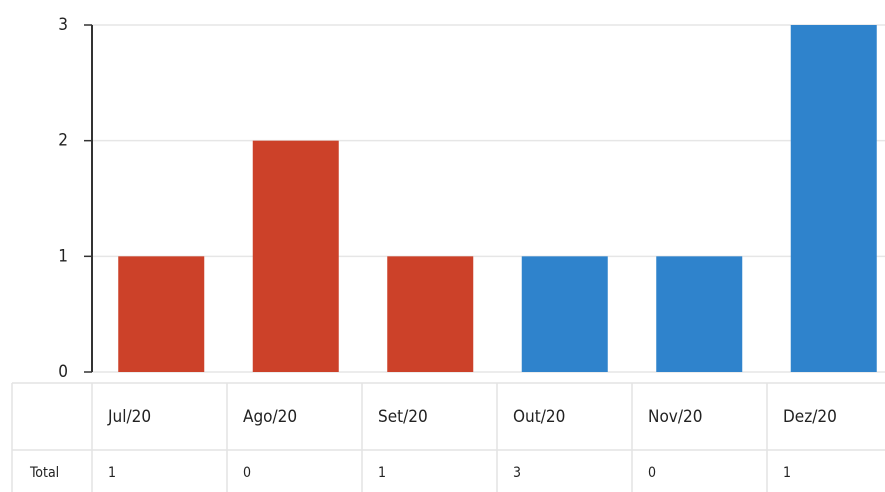  What do you see at coordinates (810, 417) in the screenshot?
I see `column-header: Dez/20` at bounding box center [810, 417].